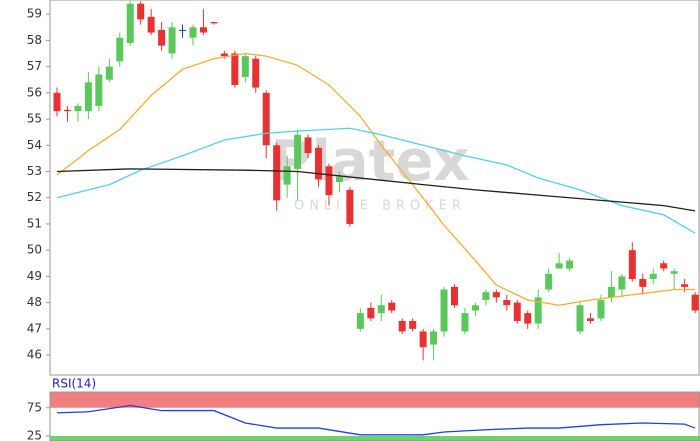 The image size is (700, 441). I want to click on watermark-sub: ONLINE BROKER, so click(380, 206).